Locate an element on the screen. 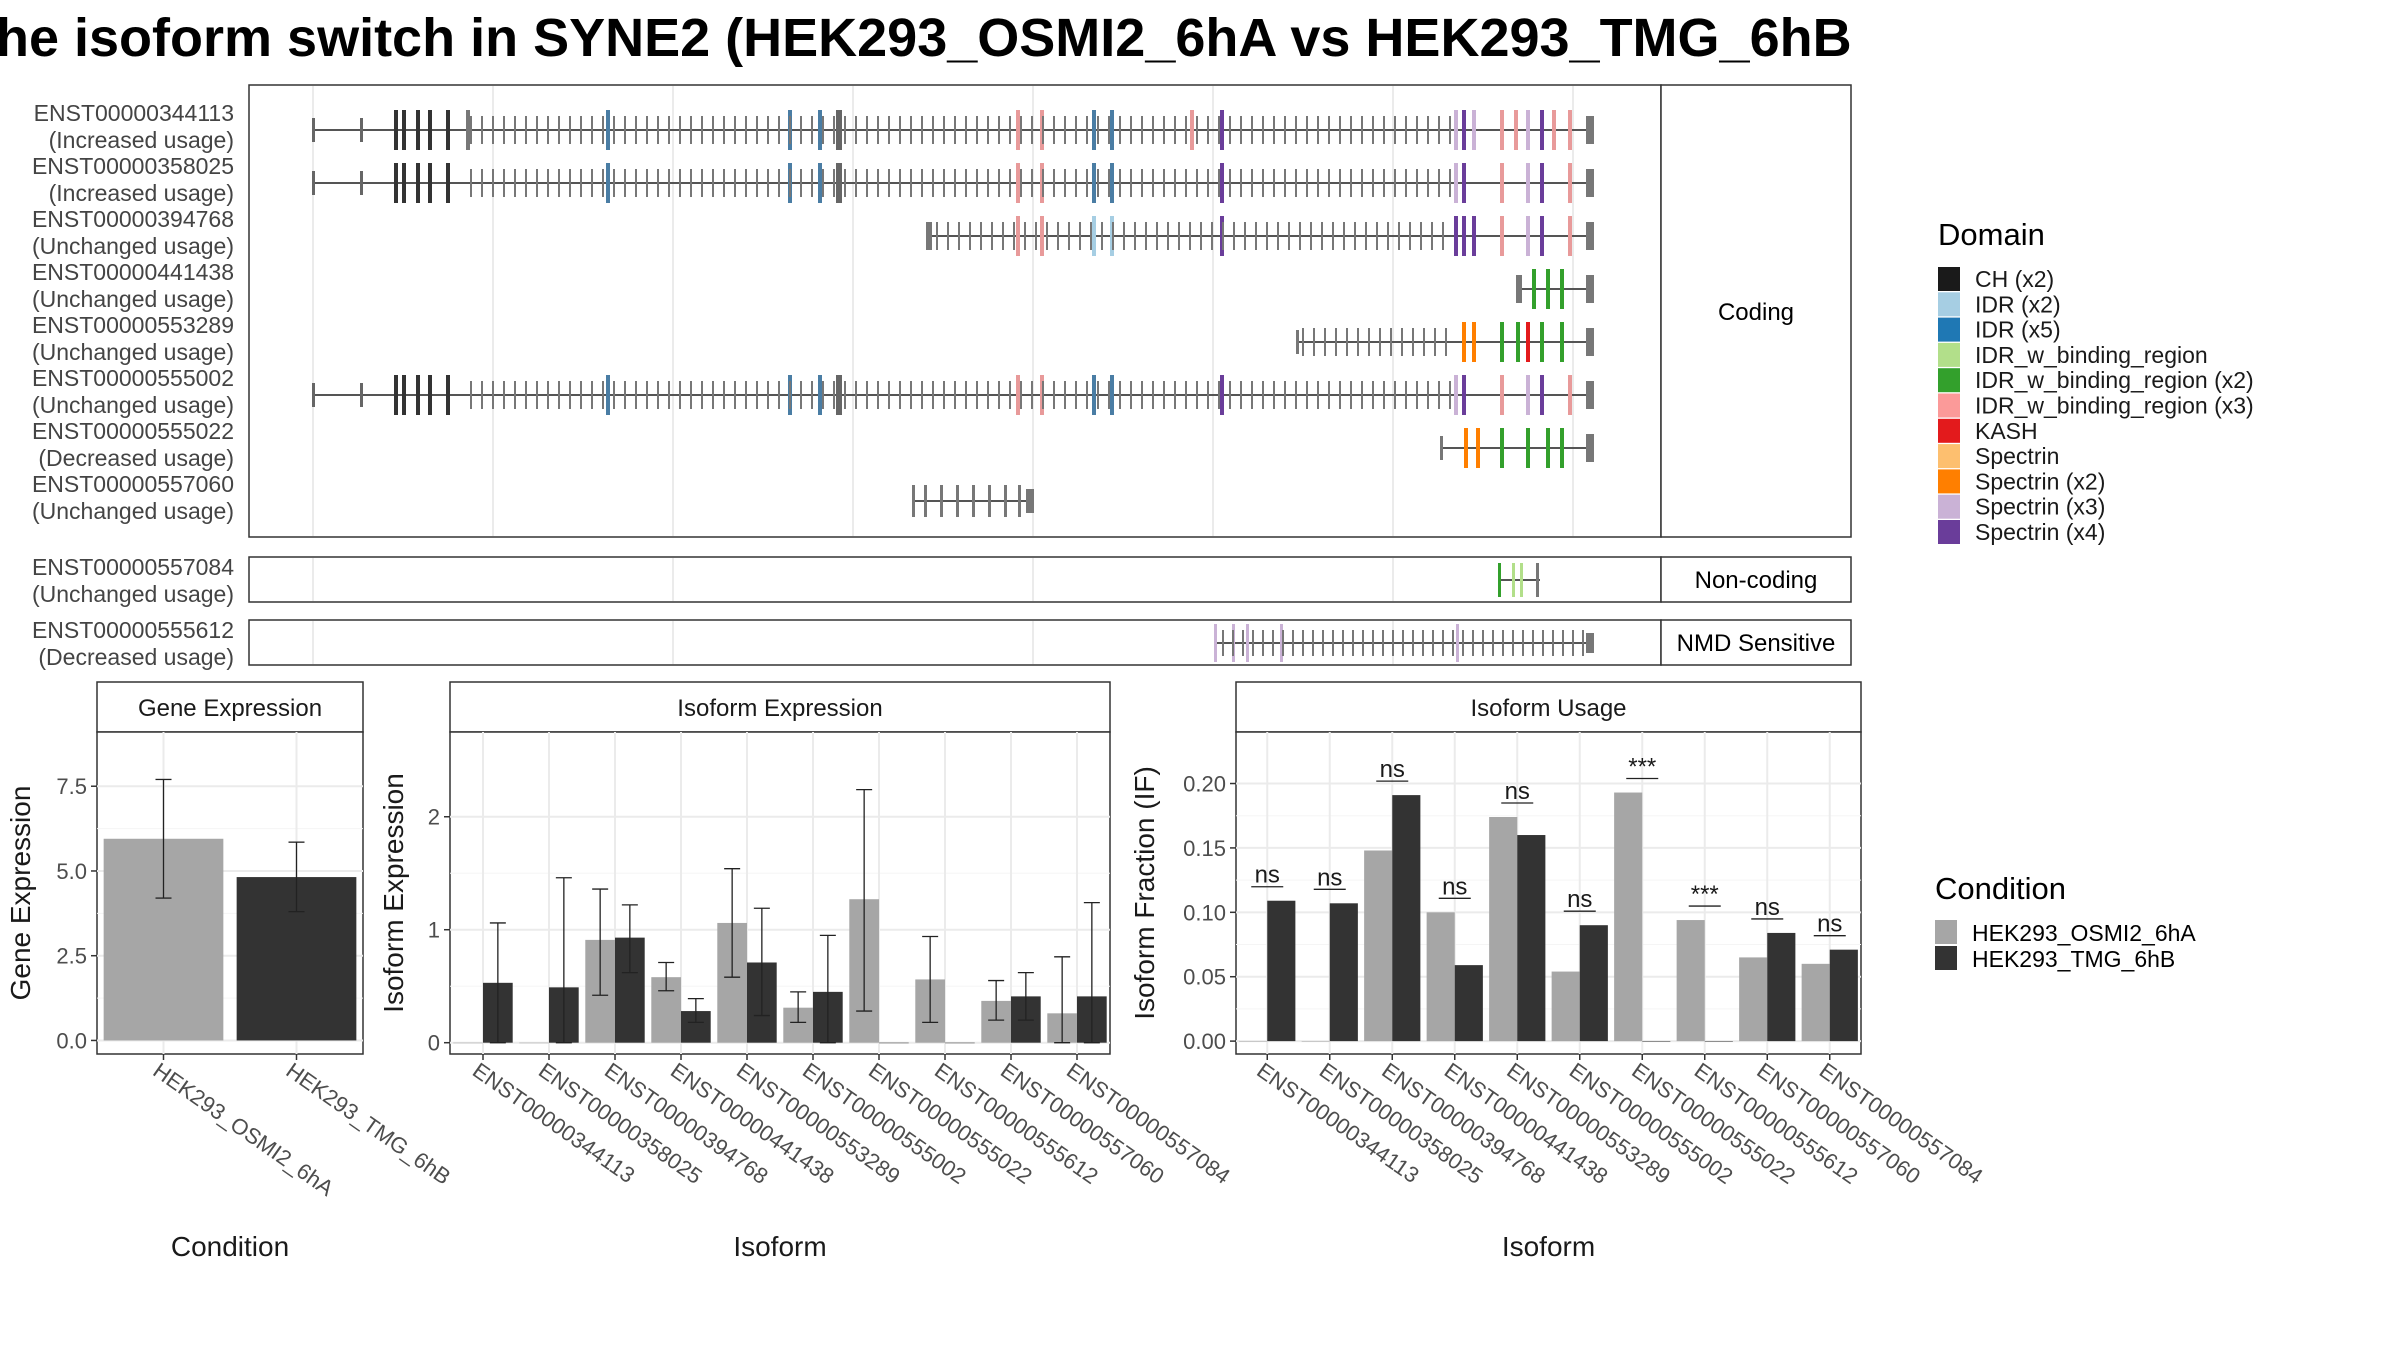  legend-label-domain: IDR (x5) is located at coordinates (2018, 330).